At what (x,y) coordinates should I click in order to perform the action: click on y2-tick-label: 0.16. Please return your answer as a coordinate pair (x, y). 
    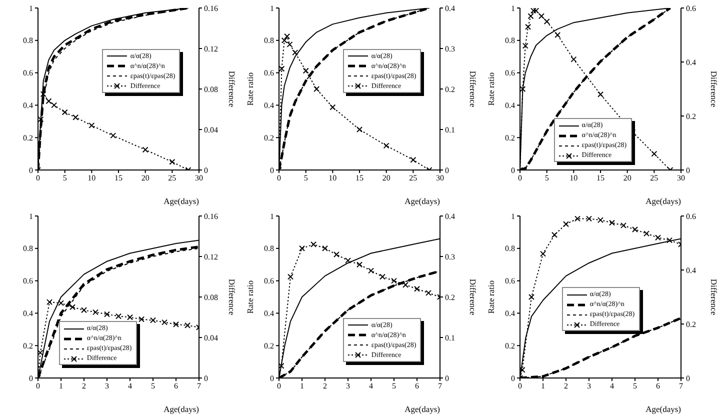
    Looking at the image, I should click on (211, 216).